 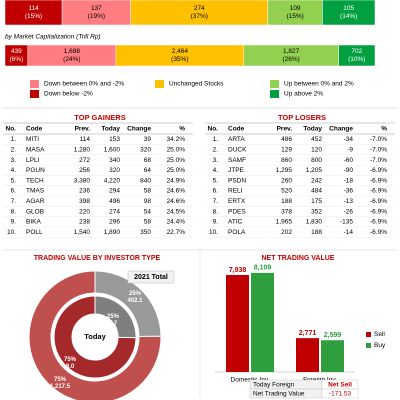 I want to click on table-cell: 5., so click(x=216, y=180).